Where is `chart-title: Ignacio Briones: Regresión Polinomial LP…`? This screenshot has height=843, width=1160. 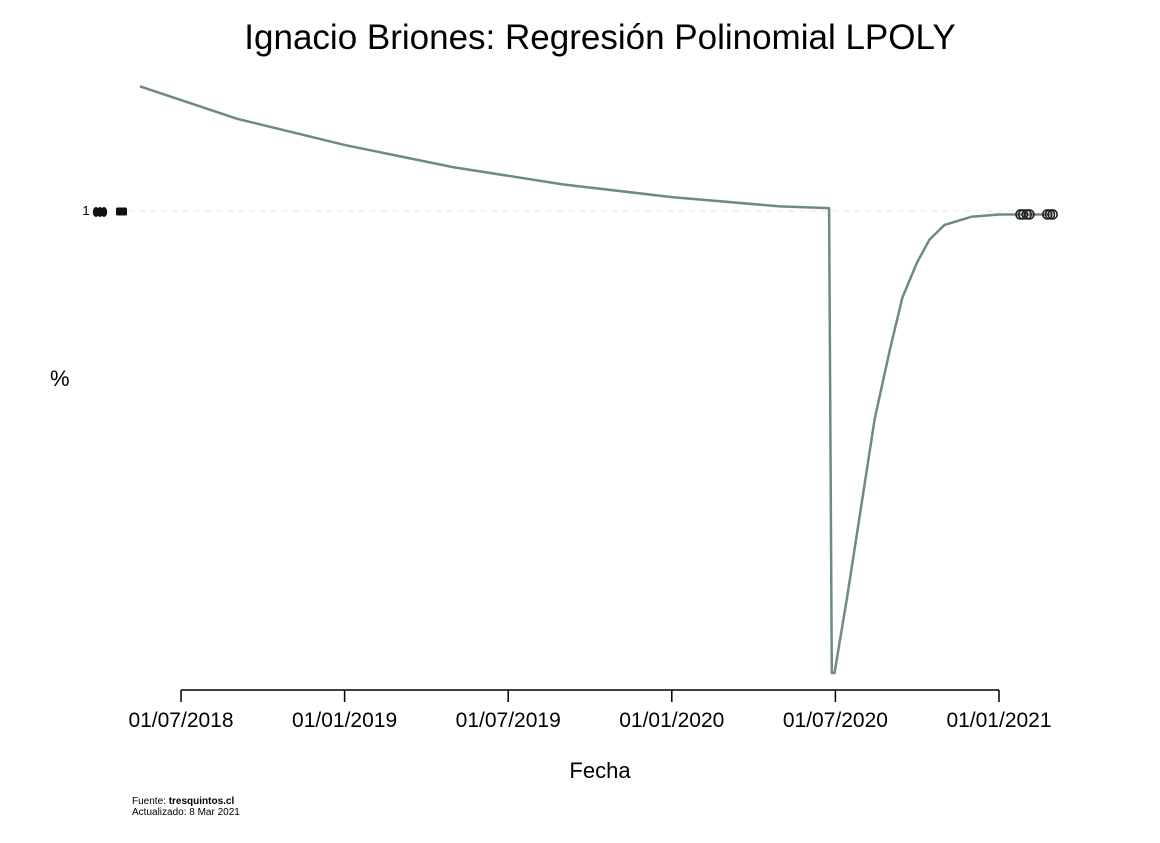
chart-title: Ignacio Briones: Regresión Polinomial LP… is located at coordinates (600, 37).